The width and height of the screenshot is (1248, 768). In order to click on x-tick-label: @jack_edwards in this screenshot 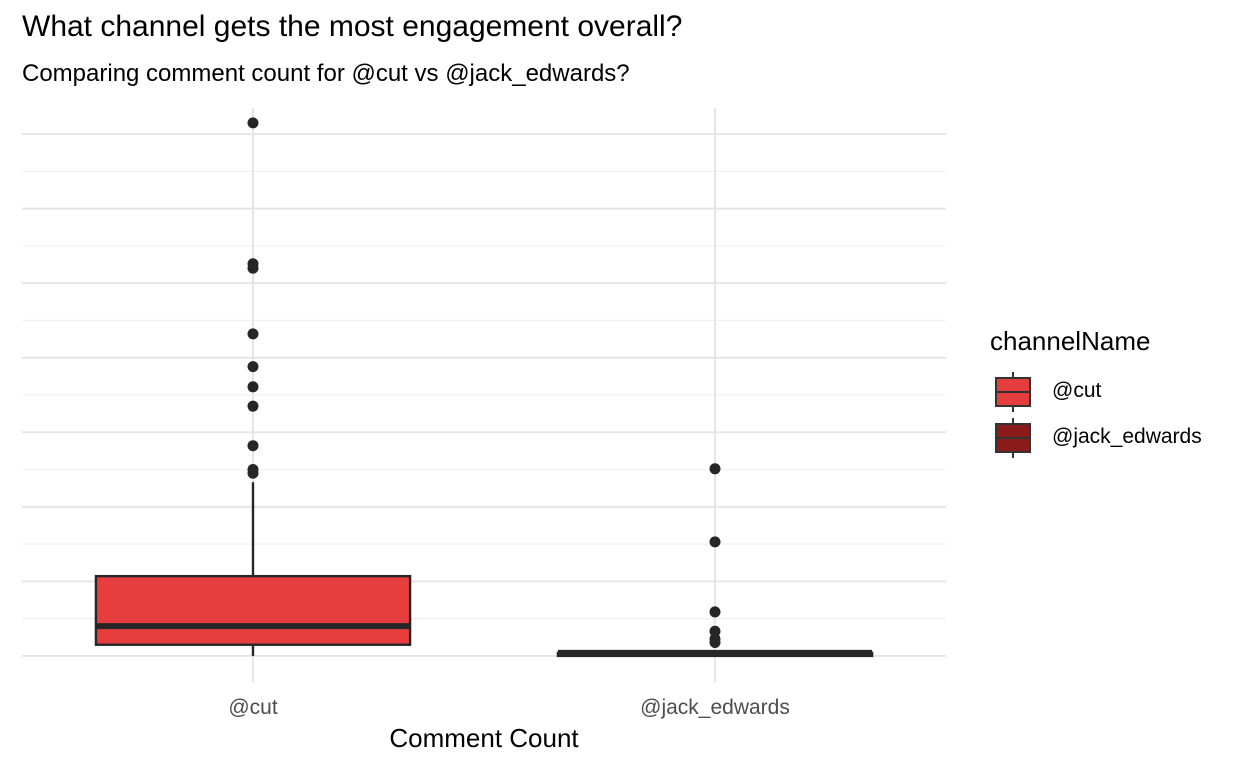, I will do `click(715, 707)`.